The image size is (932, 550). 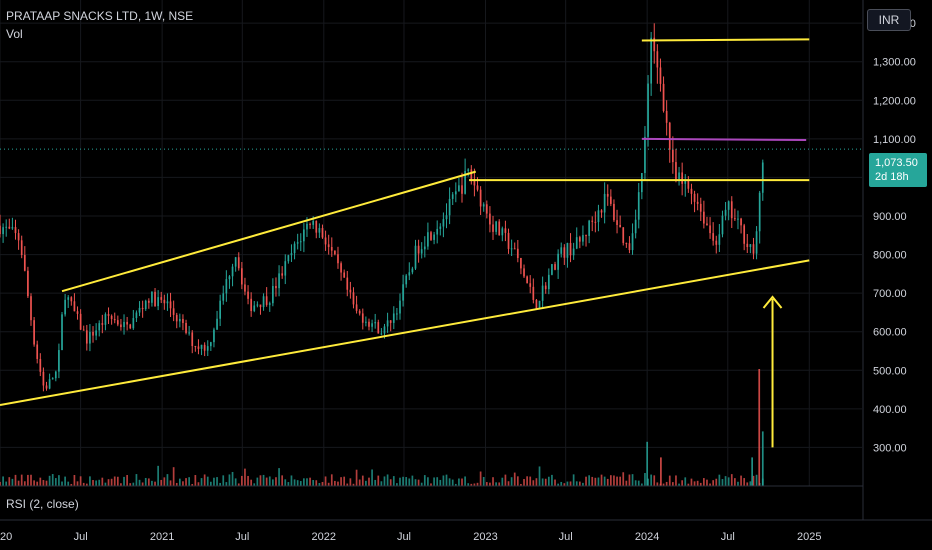 I want to click on time-tick-label: 2024, so click(x=647, y=537).